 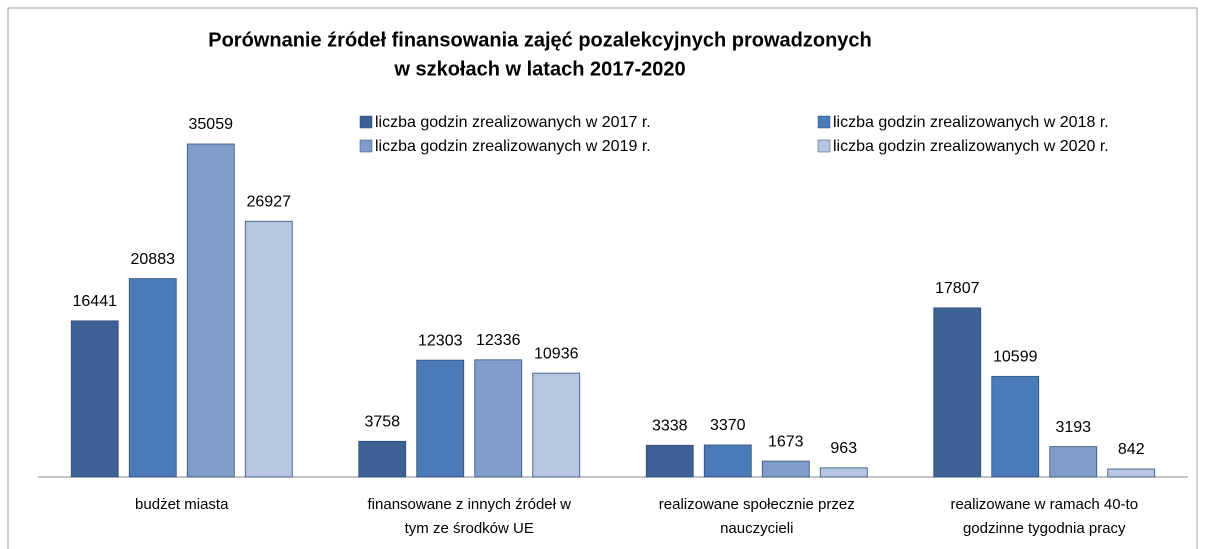 I want to click on x-tick-line: godzinne tygodnia pracy, so click(x=1044, y=528).